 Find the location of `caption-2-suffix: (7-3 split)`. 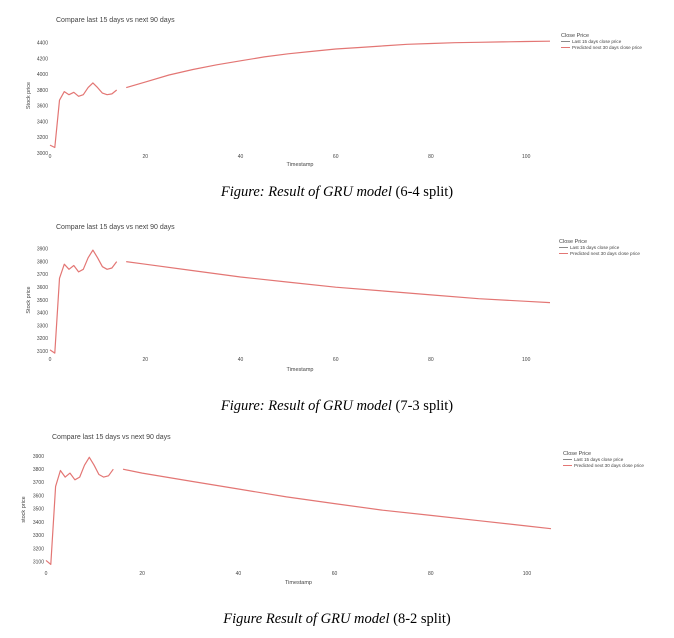

caption-2-suffix: (7-3 split) is located at coordinates (422, 406).